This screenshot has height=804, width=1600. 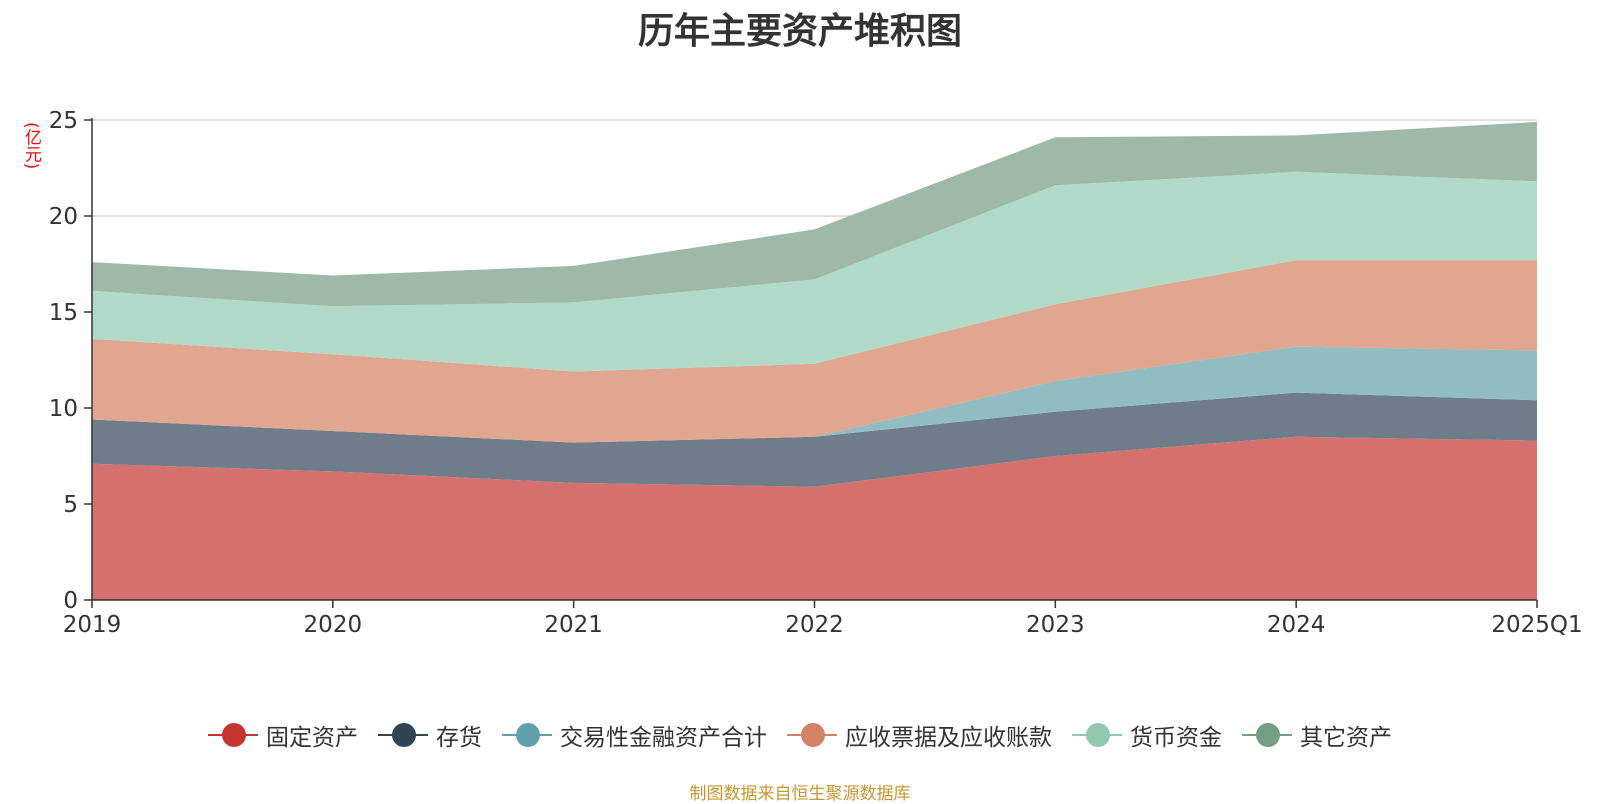 I want to click on data-source-note: 制图数据来自恒生聚源数据库, so click(x=800, y=794).